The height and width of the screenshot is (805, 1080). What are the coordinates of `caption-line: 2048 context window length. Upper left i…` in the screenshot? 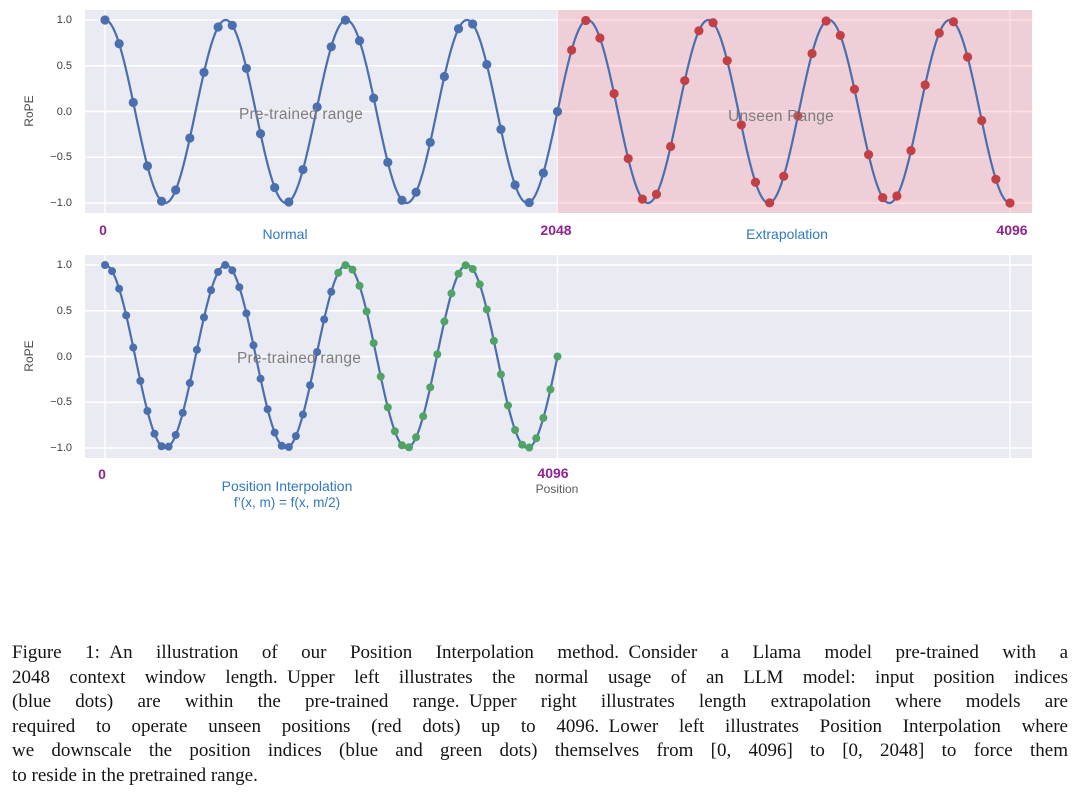 It's located at (540, 677).